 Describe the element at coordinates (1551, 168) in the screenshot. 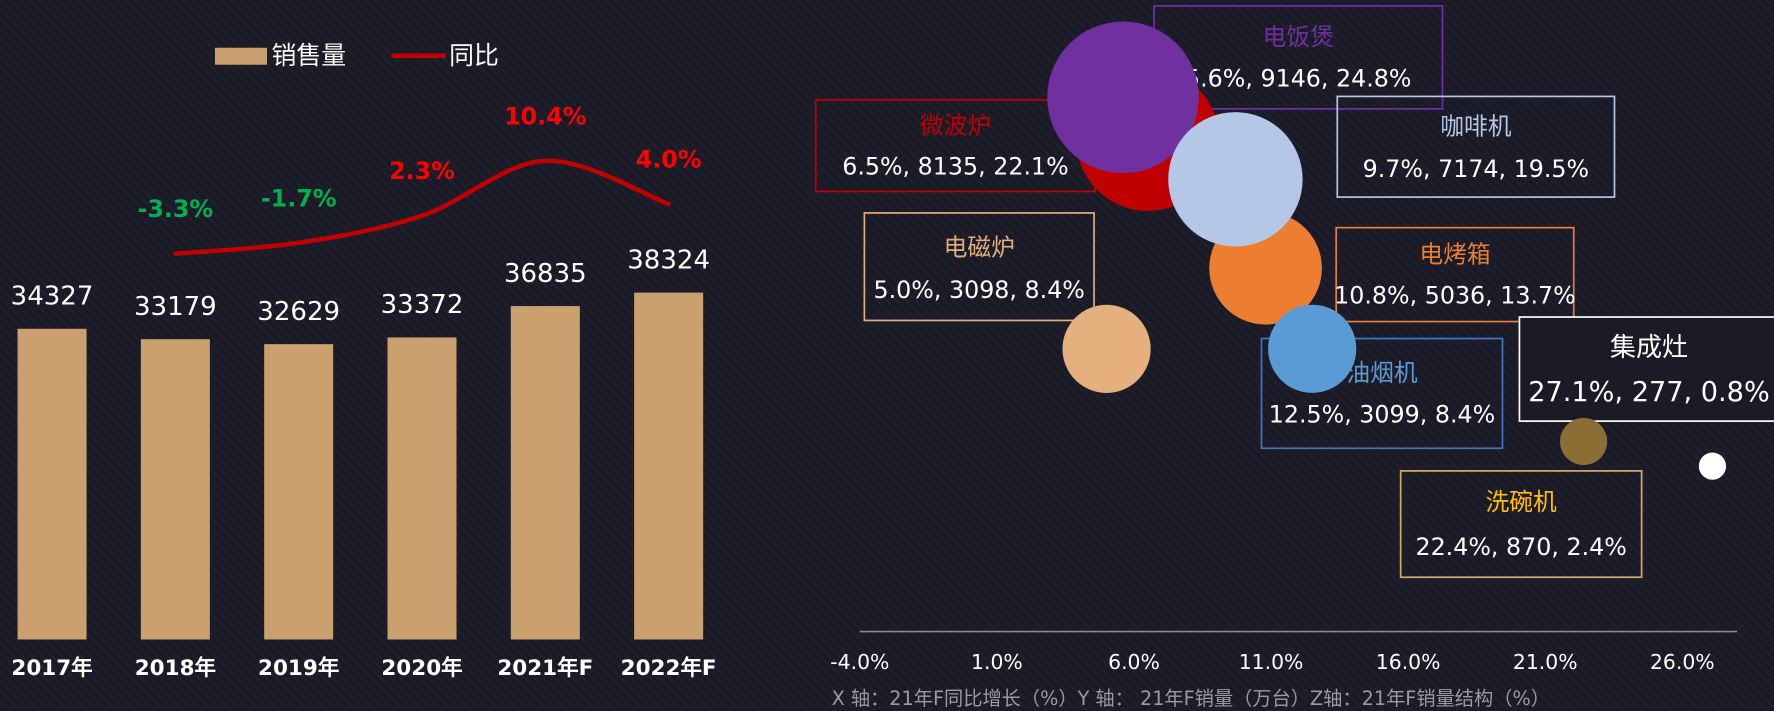

I see `bubble-stat: 19.5%` at that location.